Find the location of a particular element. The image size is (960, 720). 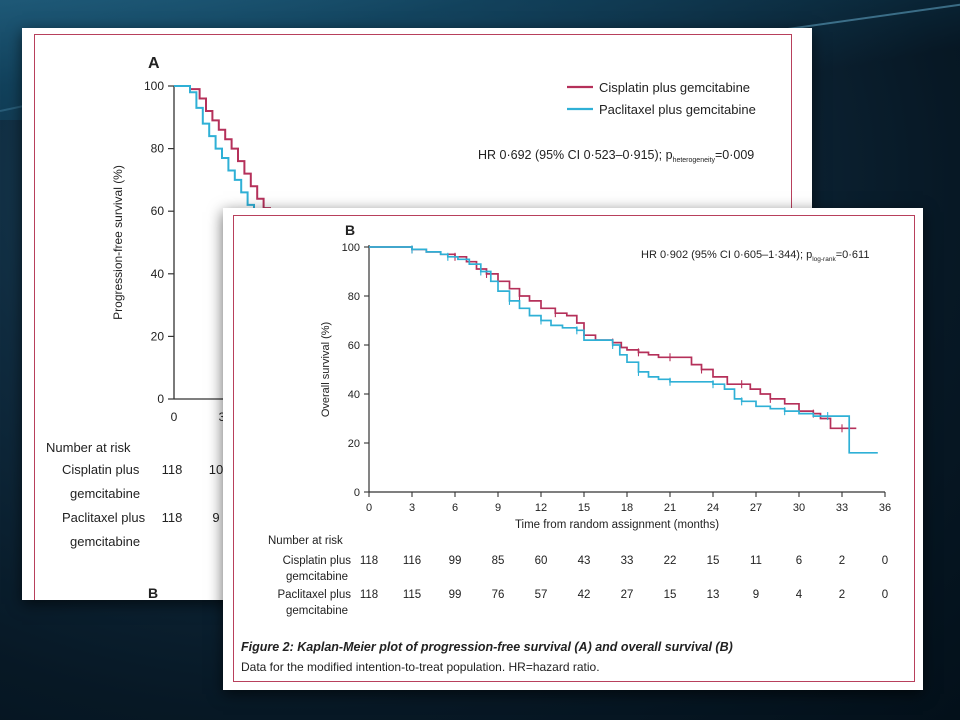

x-tick-label: 12 is located at coordinates (541, 508).